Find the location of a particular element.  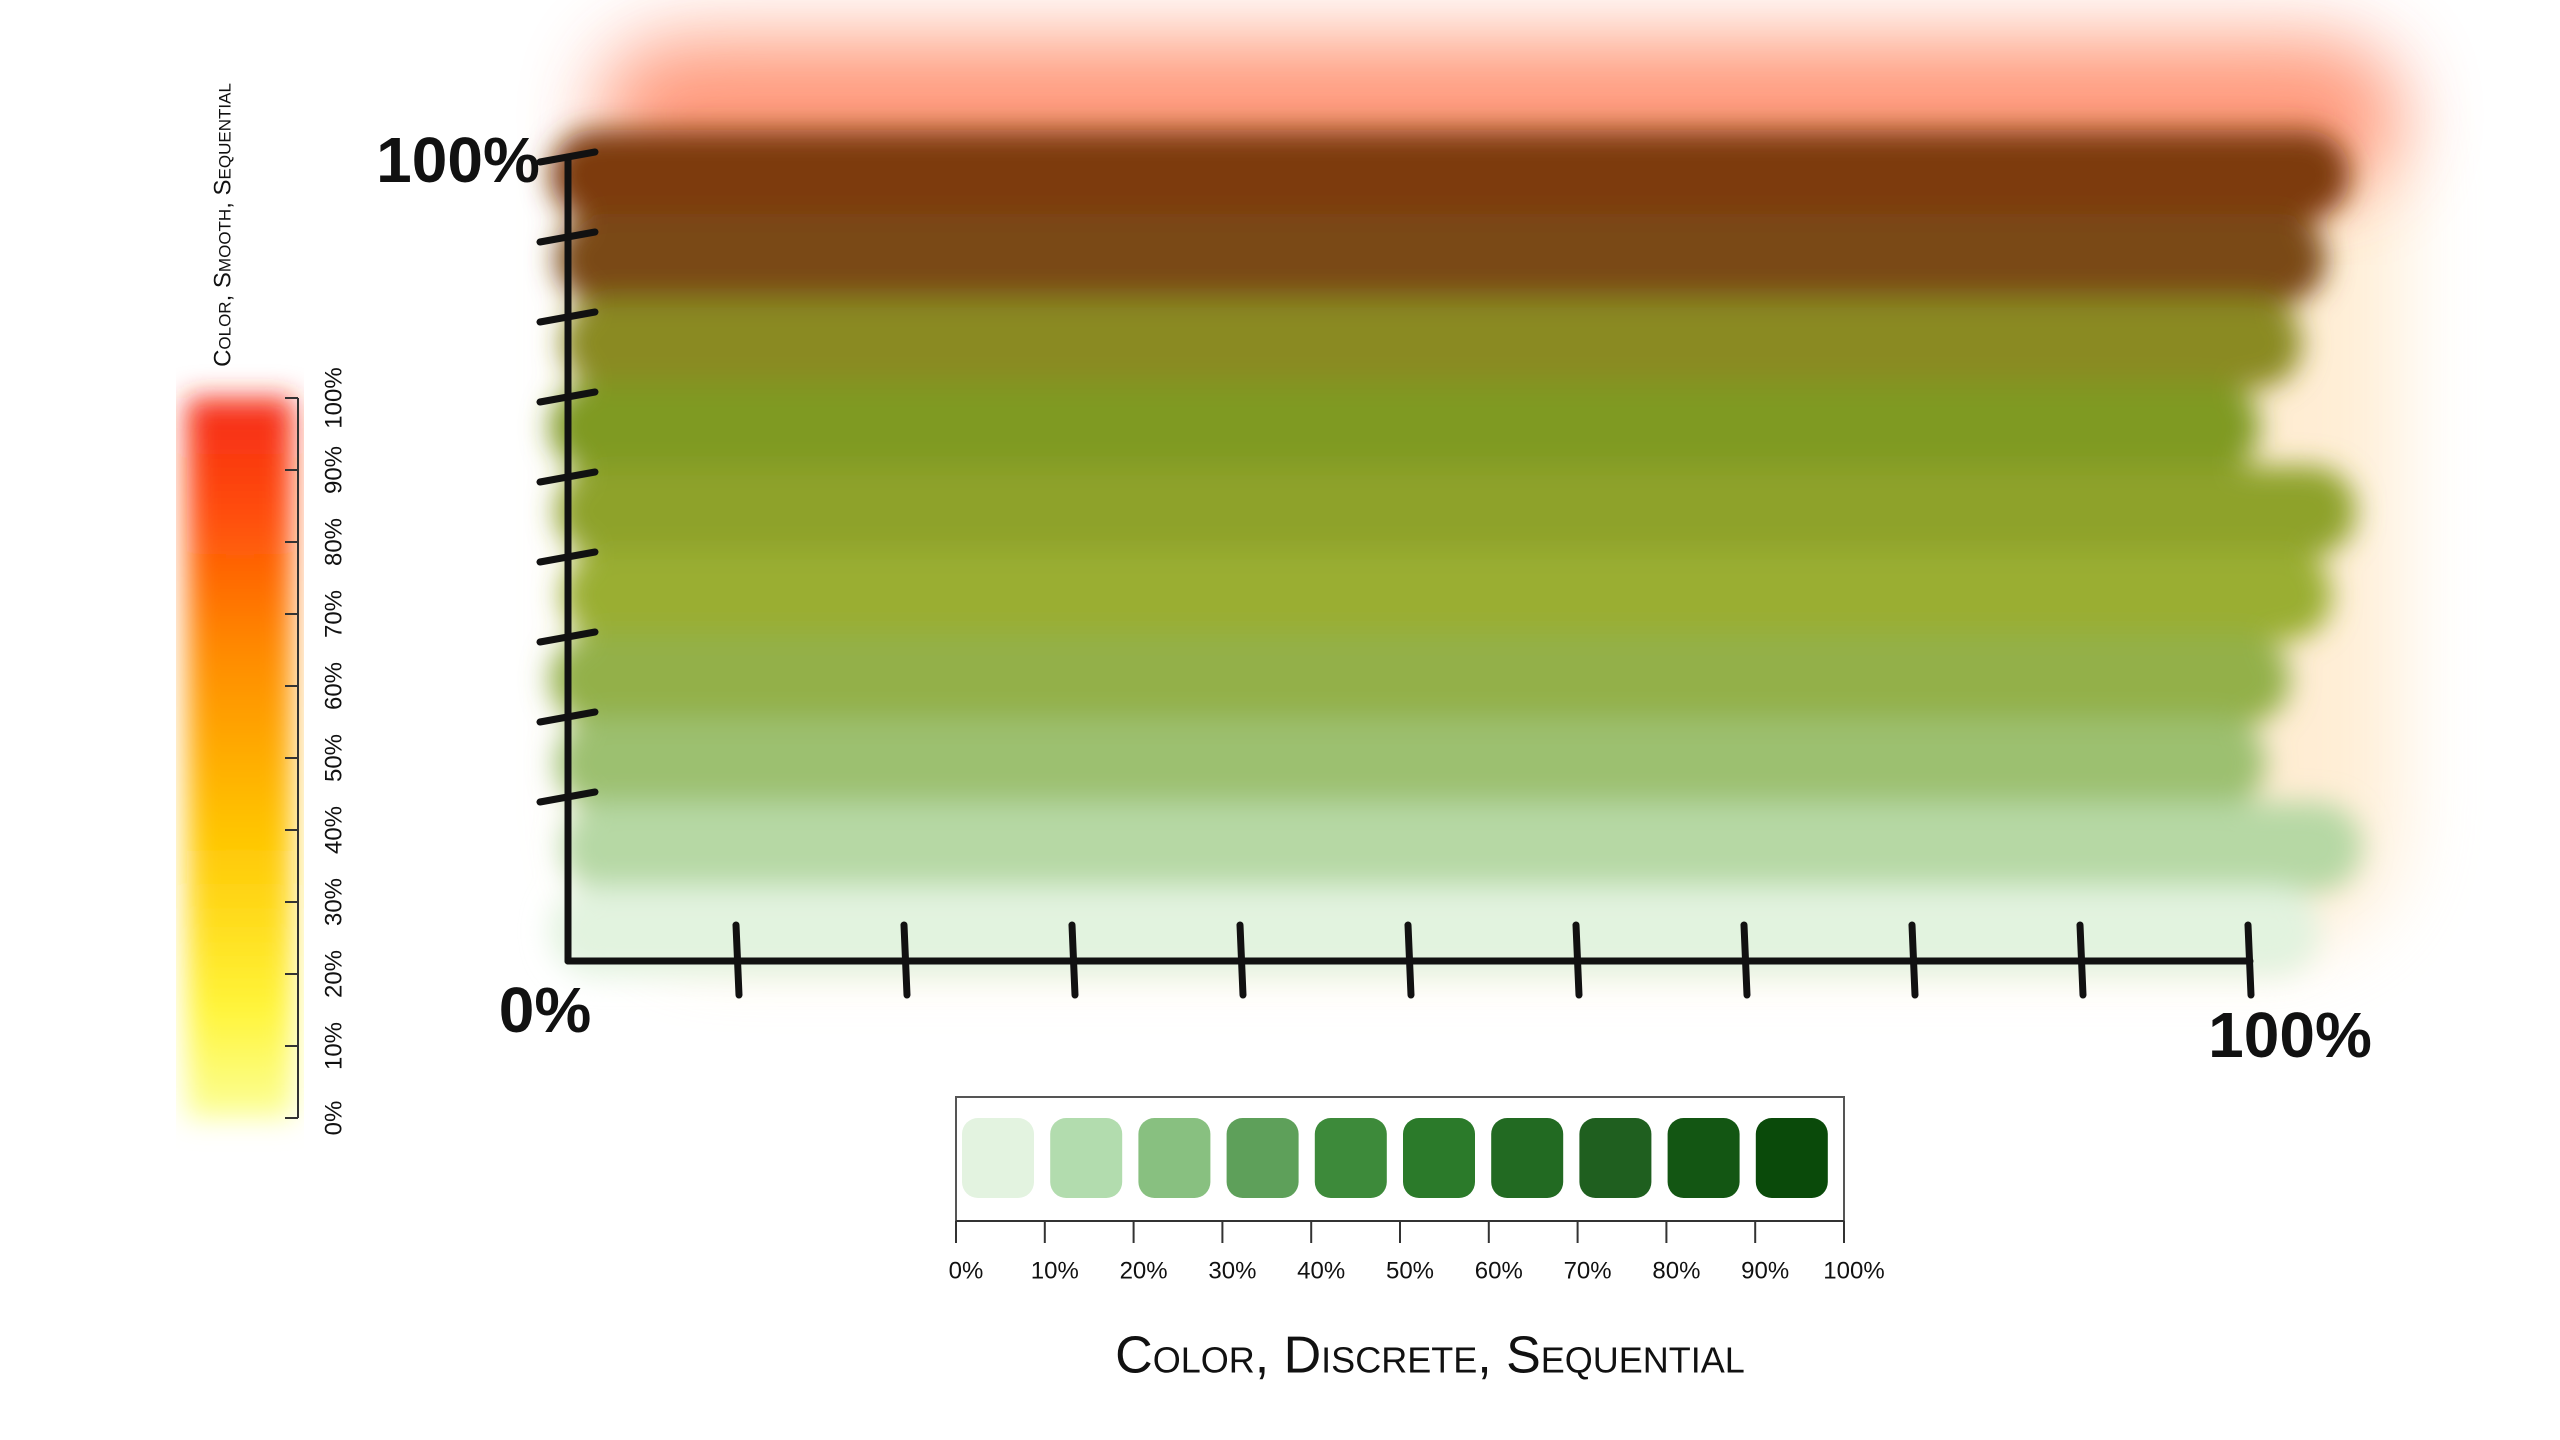

discrete-tick-label: 80% is located at coordinates (1676, 1270).